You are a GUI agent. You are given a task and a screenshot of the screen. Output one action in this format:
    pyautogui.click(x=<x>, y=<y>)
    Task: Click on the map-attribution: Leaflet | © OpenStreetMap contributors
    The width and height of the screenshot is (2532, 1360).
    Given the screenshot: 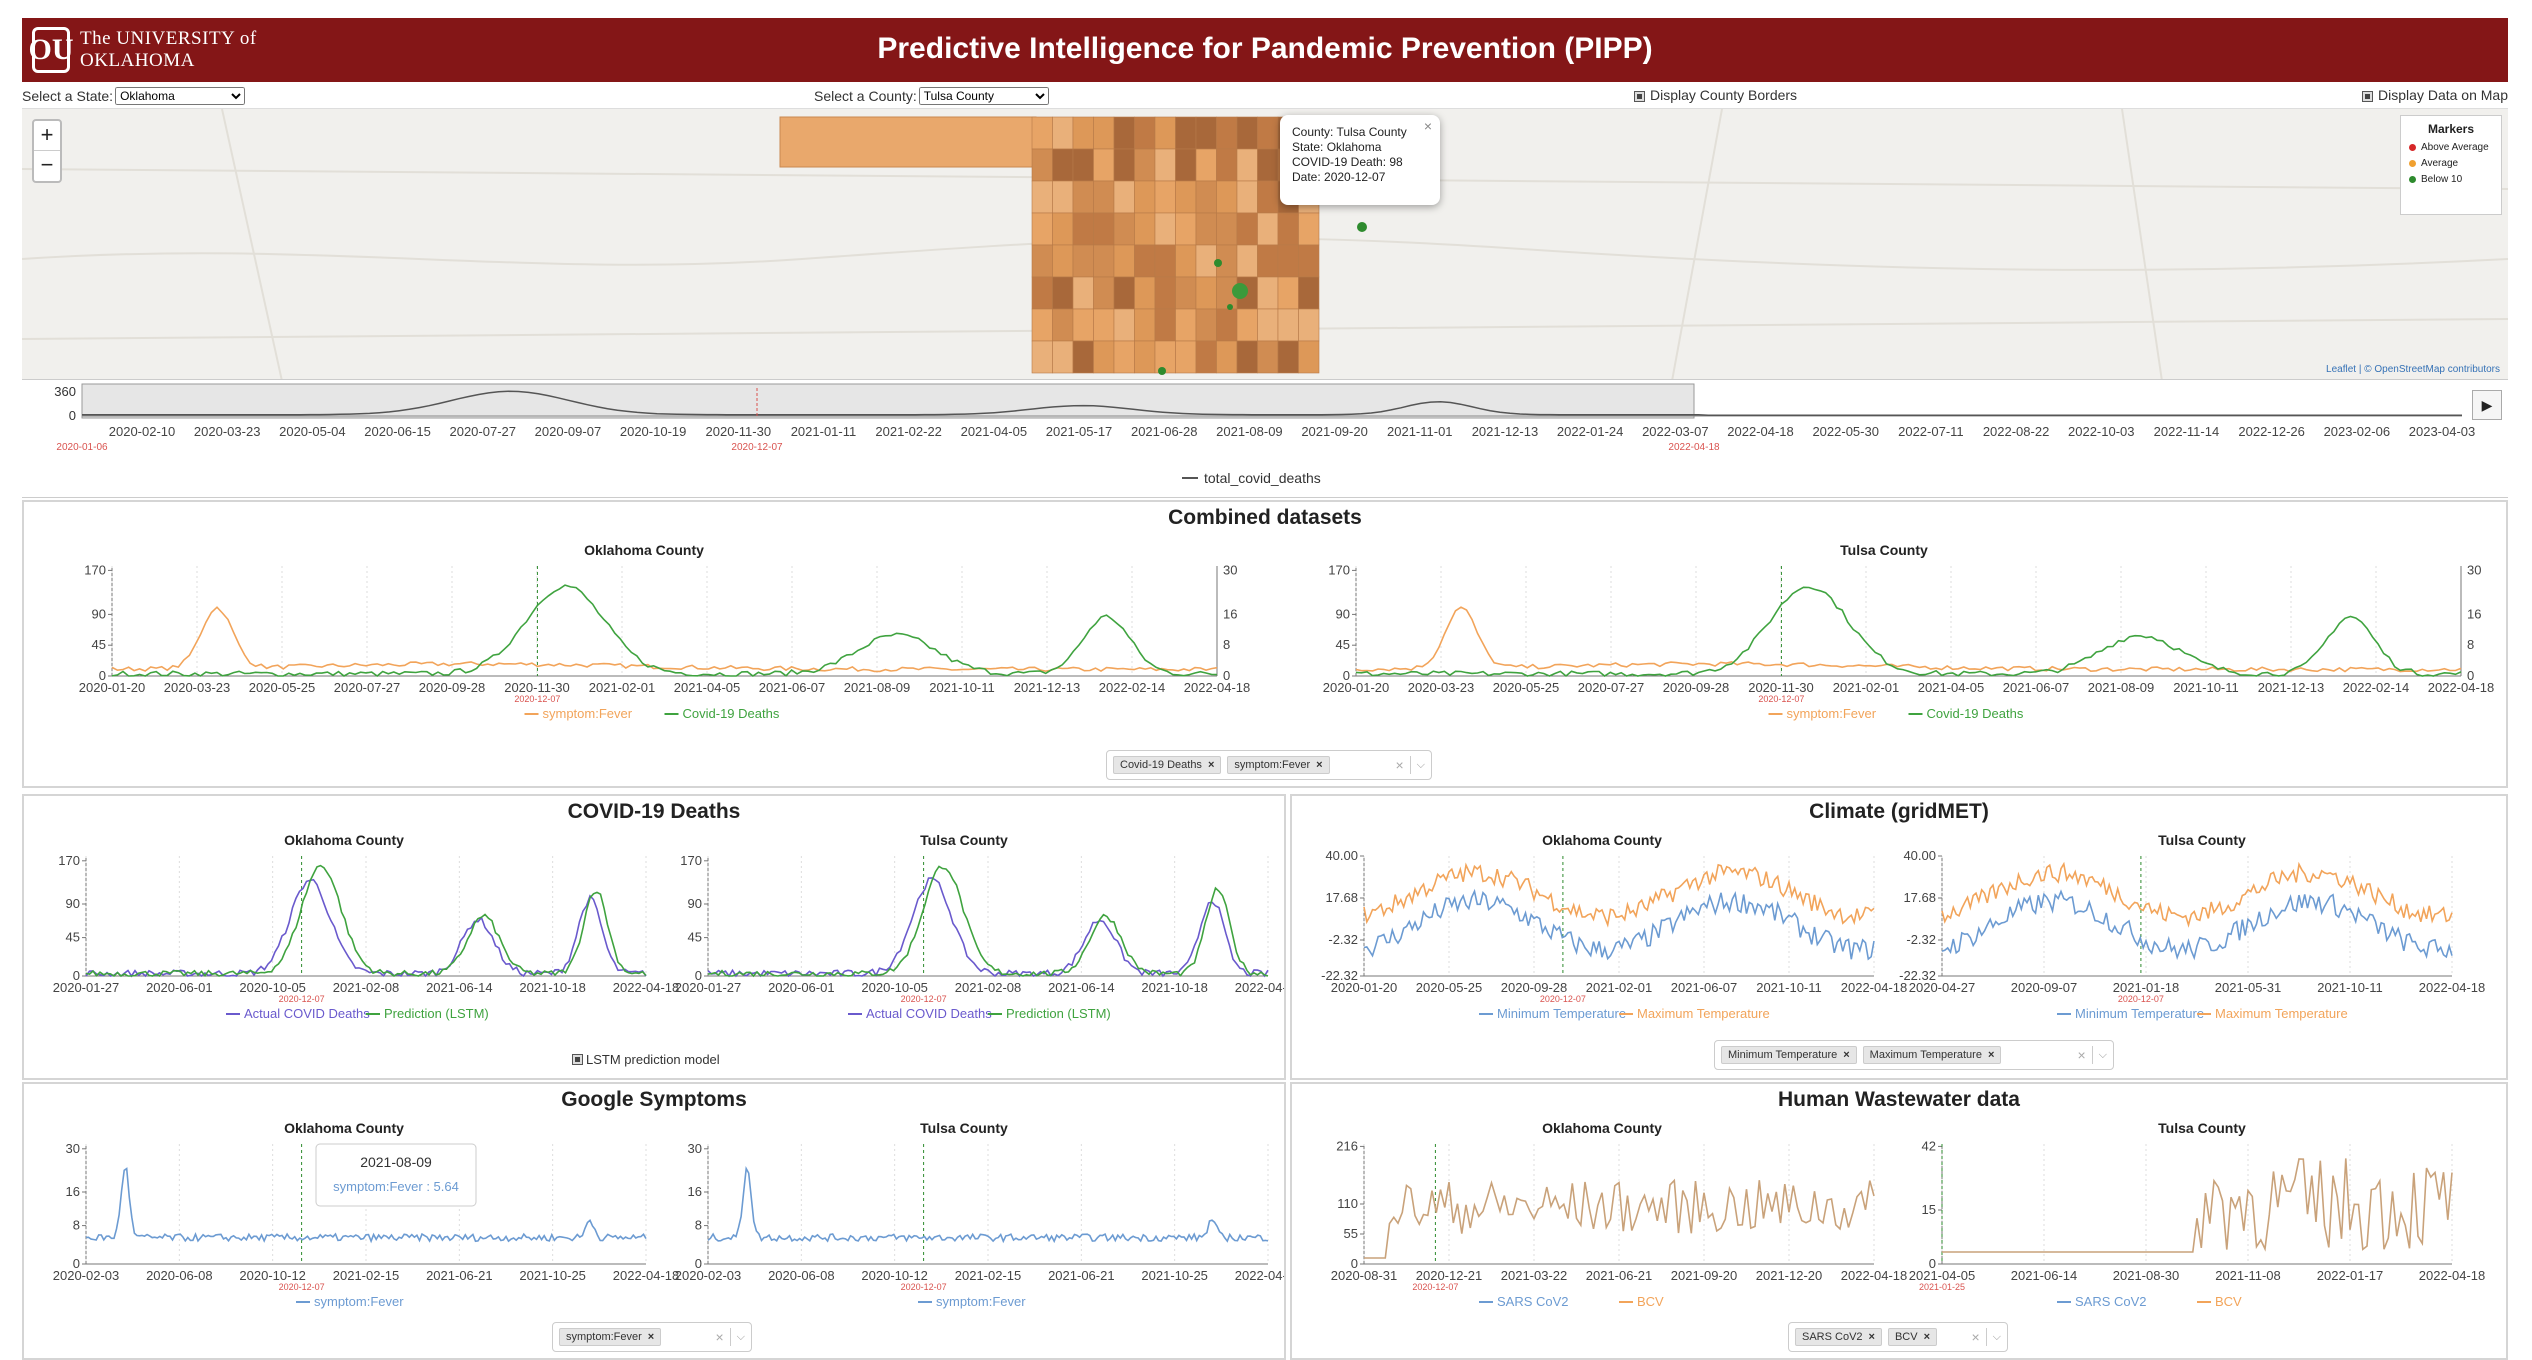 What is the action you would take?
    pyautogui.click(x=2413, y=369)
    